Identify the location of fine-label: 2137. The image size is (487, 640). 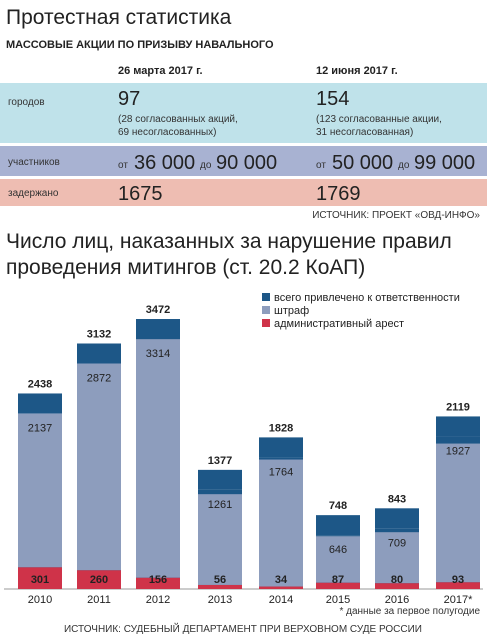
(40, 428).